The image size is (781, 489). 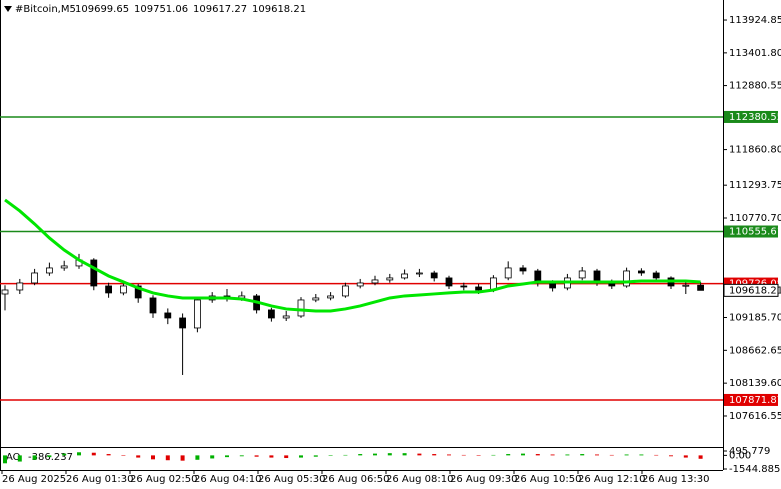 What do you see at coordinates (755, 218) in the screenshot?
I see `y-tick-label: 110770.70` at bounding box center [755, 218].